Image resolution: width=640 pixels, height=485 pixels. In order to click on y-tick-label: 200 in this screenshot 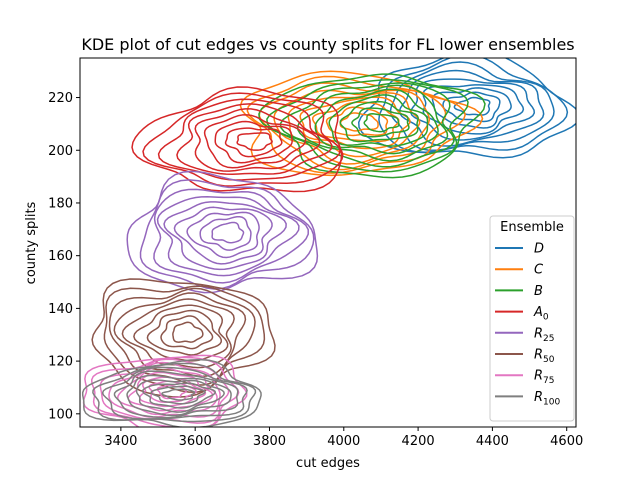, I will do `click(60, 151)`.